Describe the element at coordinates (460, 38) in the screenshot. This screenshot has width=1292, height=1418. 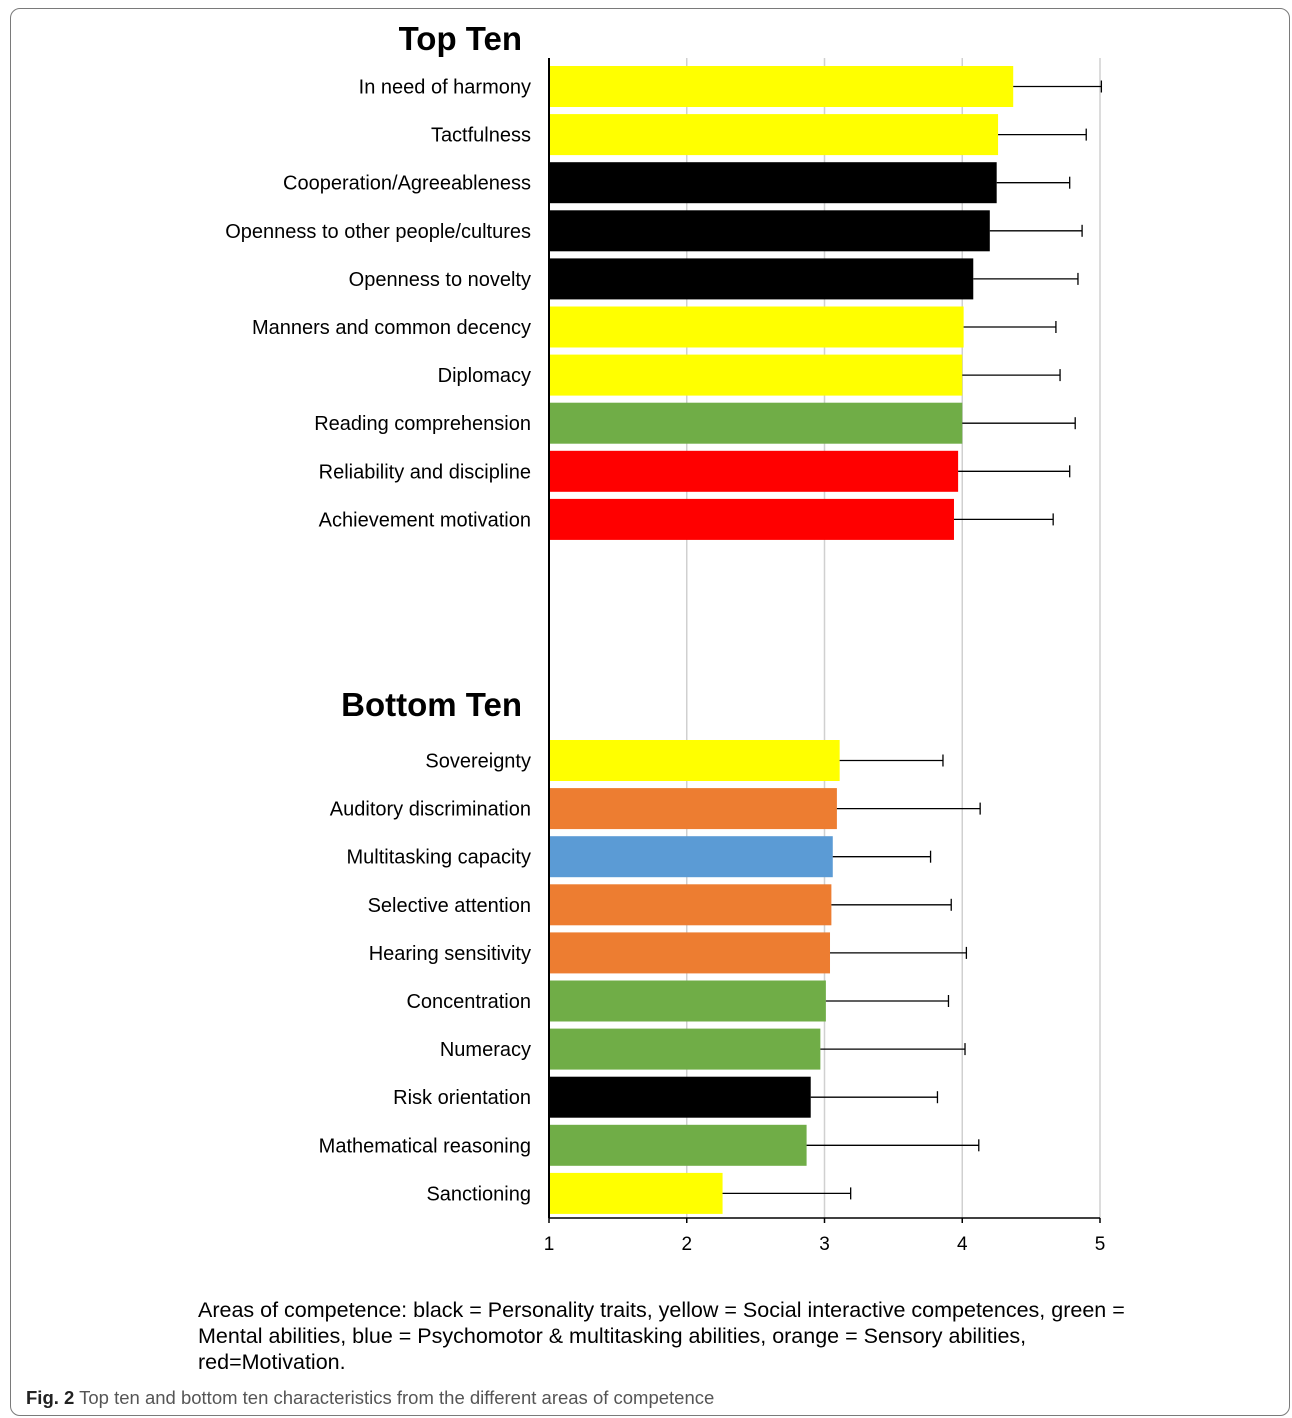
I see `section-title: Top Ten` at that location.